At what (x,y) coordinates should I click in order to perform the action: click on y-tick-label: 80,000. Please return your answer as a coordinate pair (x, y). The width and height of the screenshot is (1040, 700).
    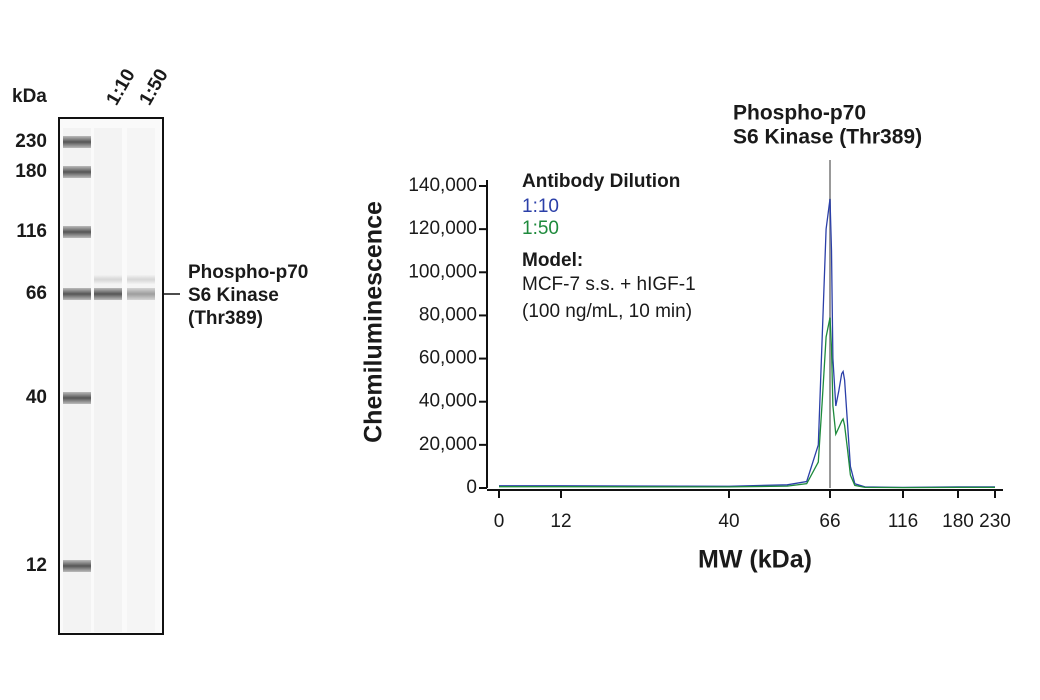
    Looking at the image, I should click on (448, 314).